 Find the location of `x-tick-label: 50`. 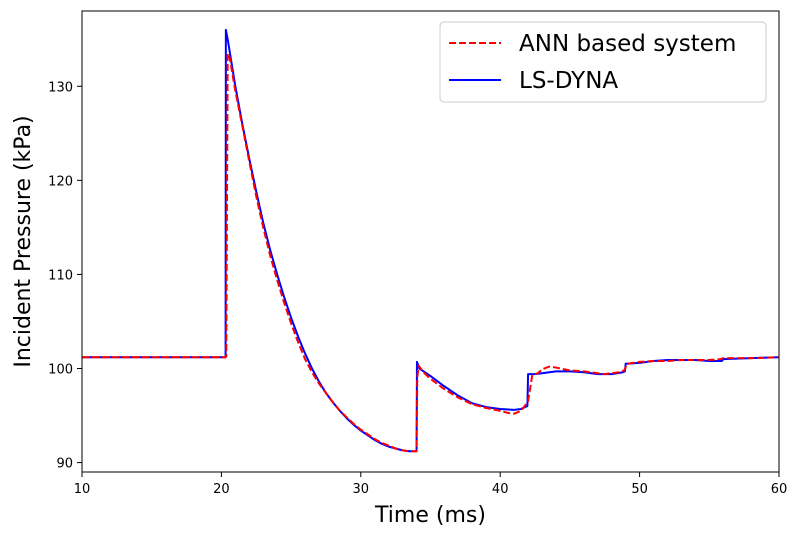

x-tick-label: 50 is located at coordinates (639, 489).